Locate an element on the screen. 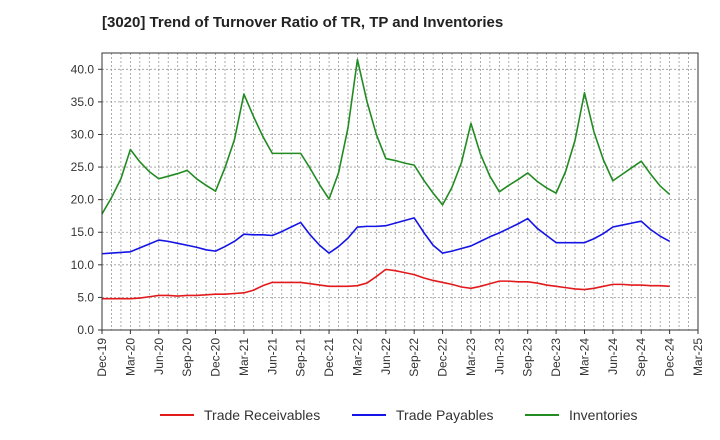  y-tick-label: 10.0 is located at coordinates (83, 265).